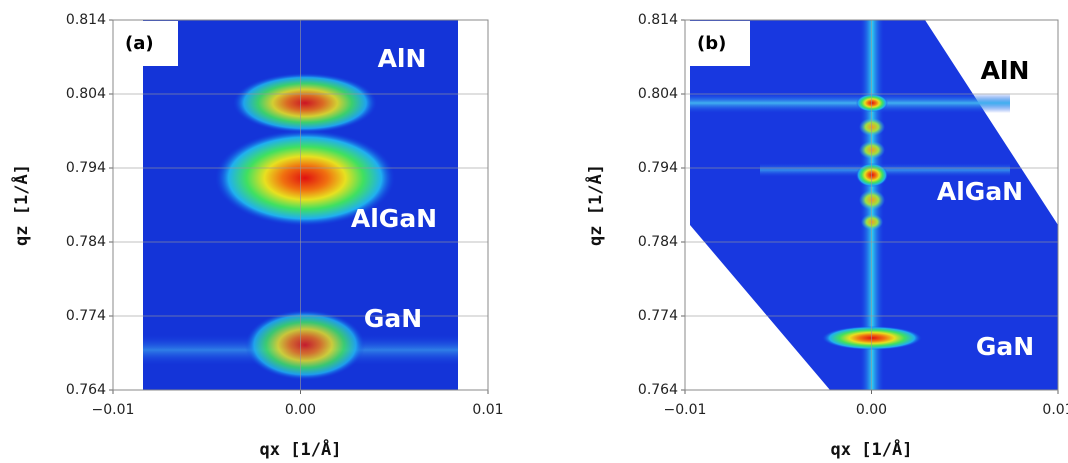  Describe the element at coordinates (711, 43) in the screenshot. I see `panel-label: (b)` at that location.